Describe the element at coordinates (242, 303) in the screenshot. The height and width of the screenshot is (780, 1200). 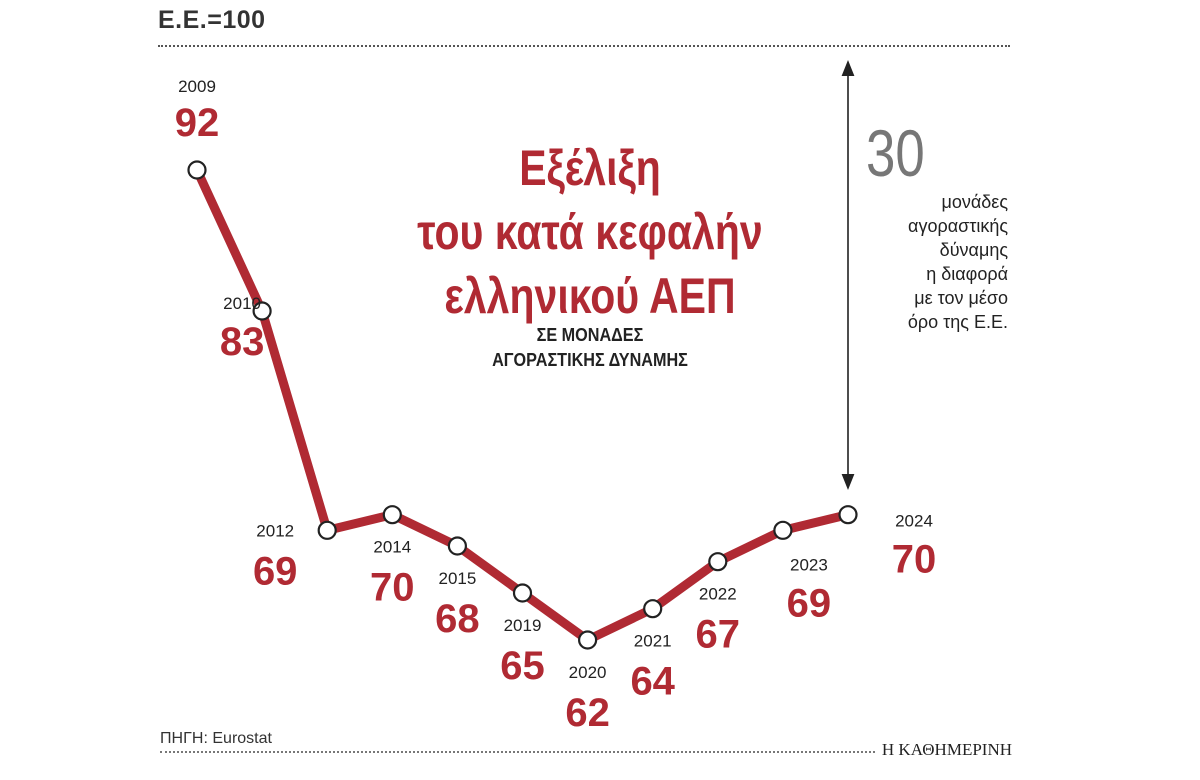
I see `year-label: 2010` at that location.